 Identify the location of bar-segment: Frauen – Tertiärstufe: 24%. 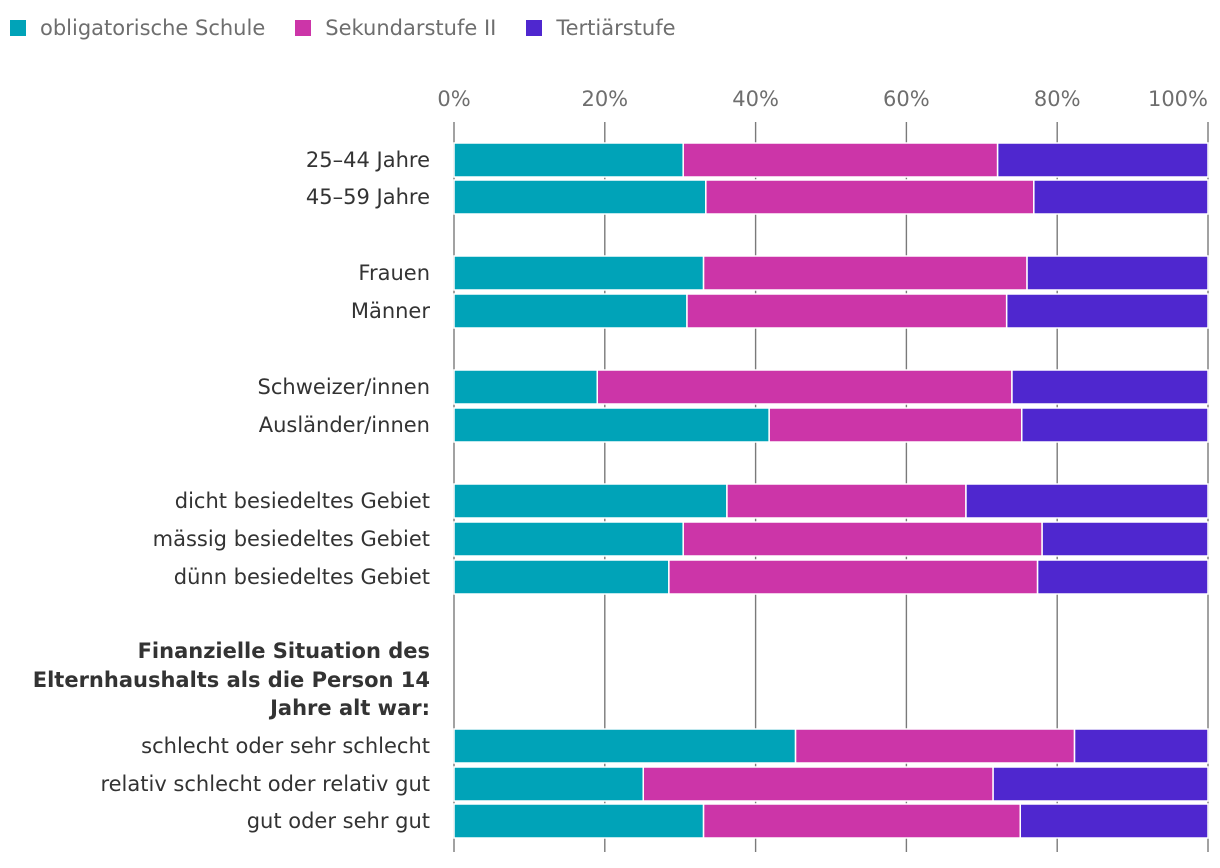
(1117, 273).